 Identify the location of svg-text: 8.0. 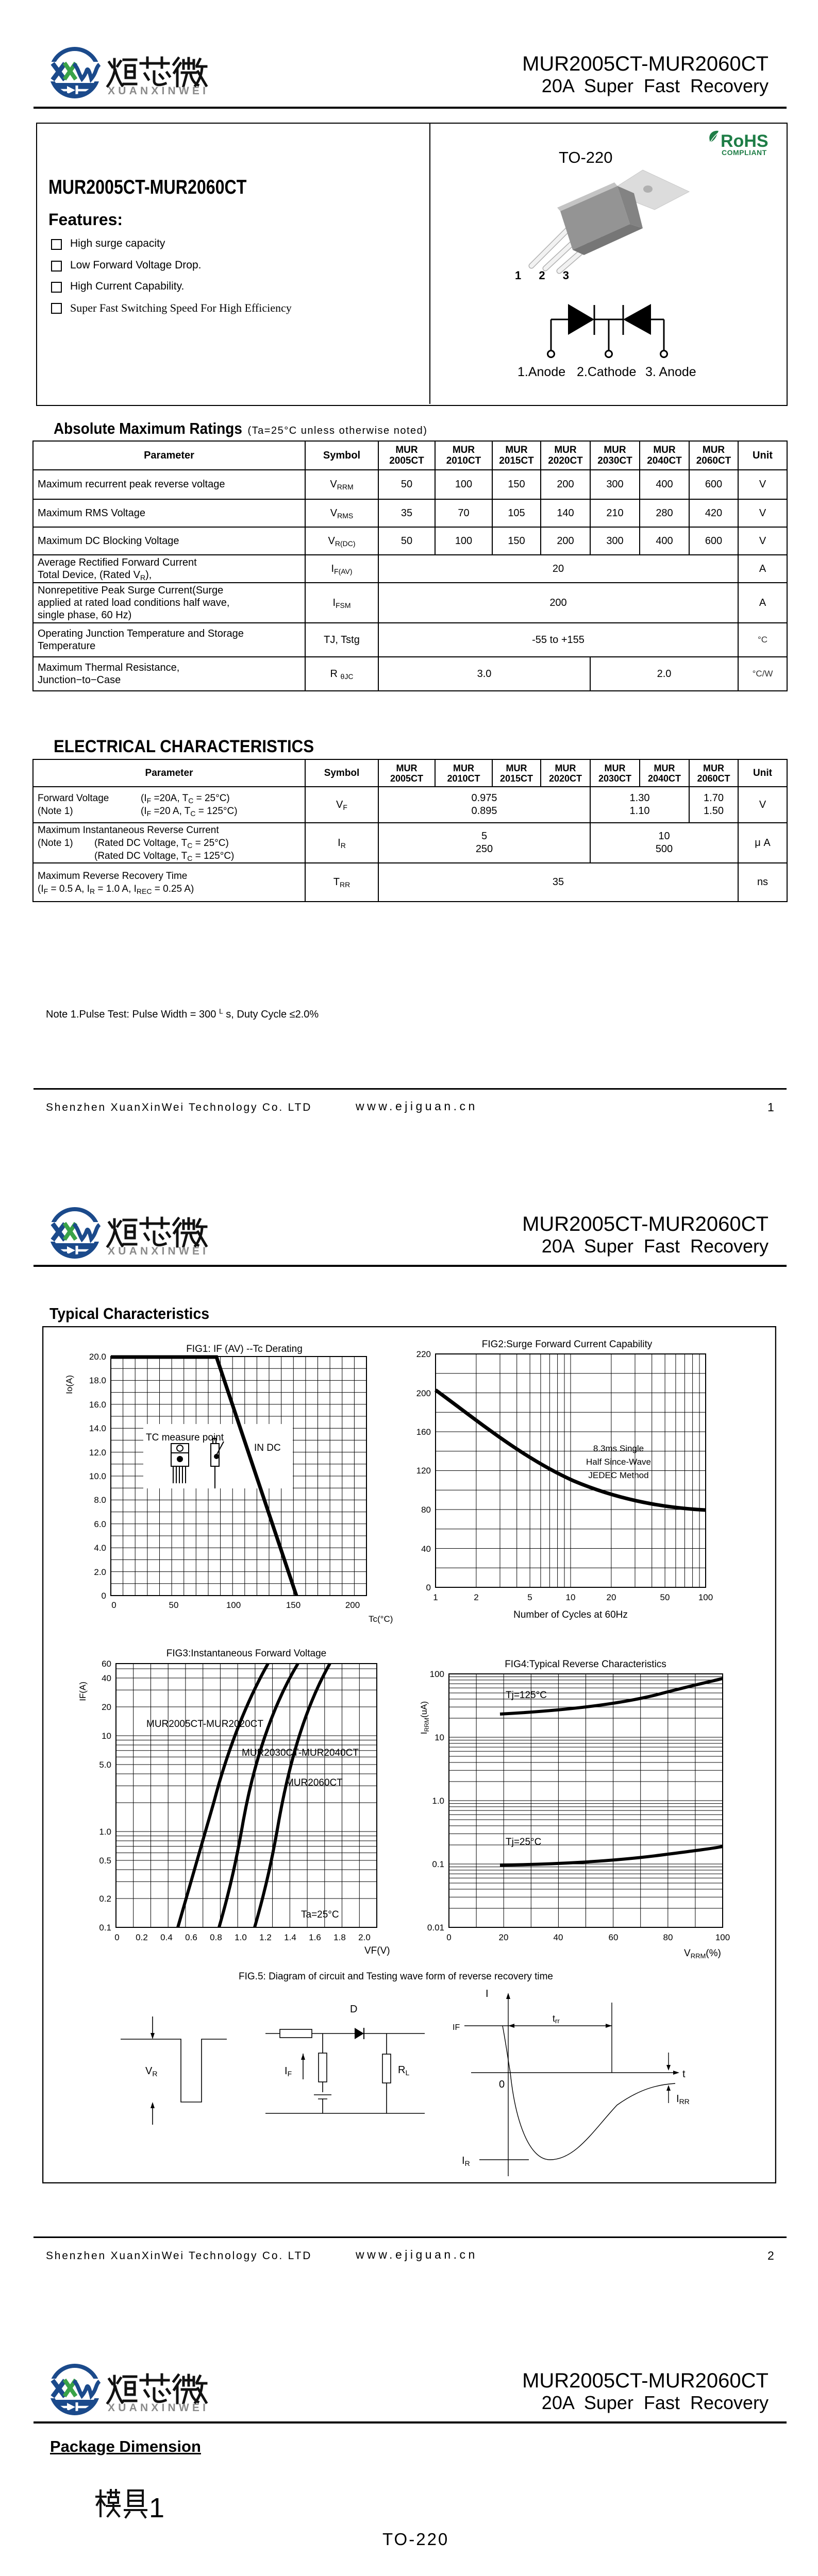
(100, 1500).